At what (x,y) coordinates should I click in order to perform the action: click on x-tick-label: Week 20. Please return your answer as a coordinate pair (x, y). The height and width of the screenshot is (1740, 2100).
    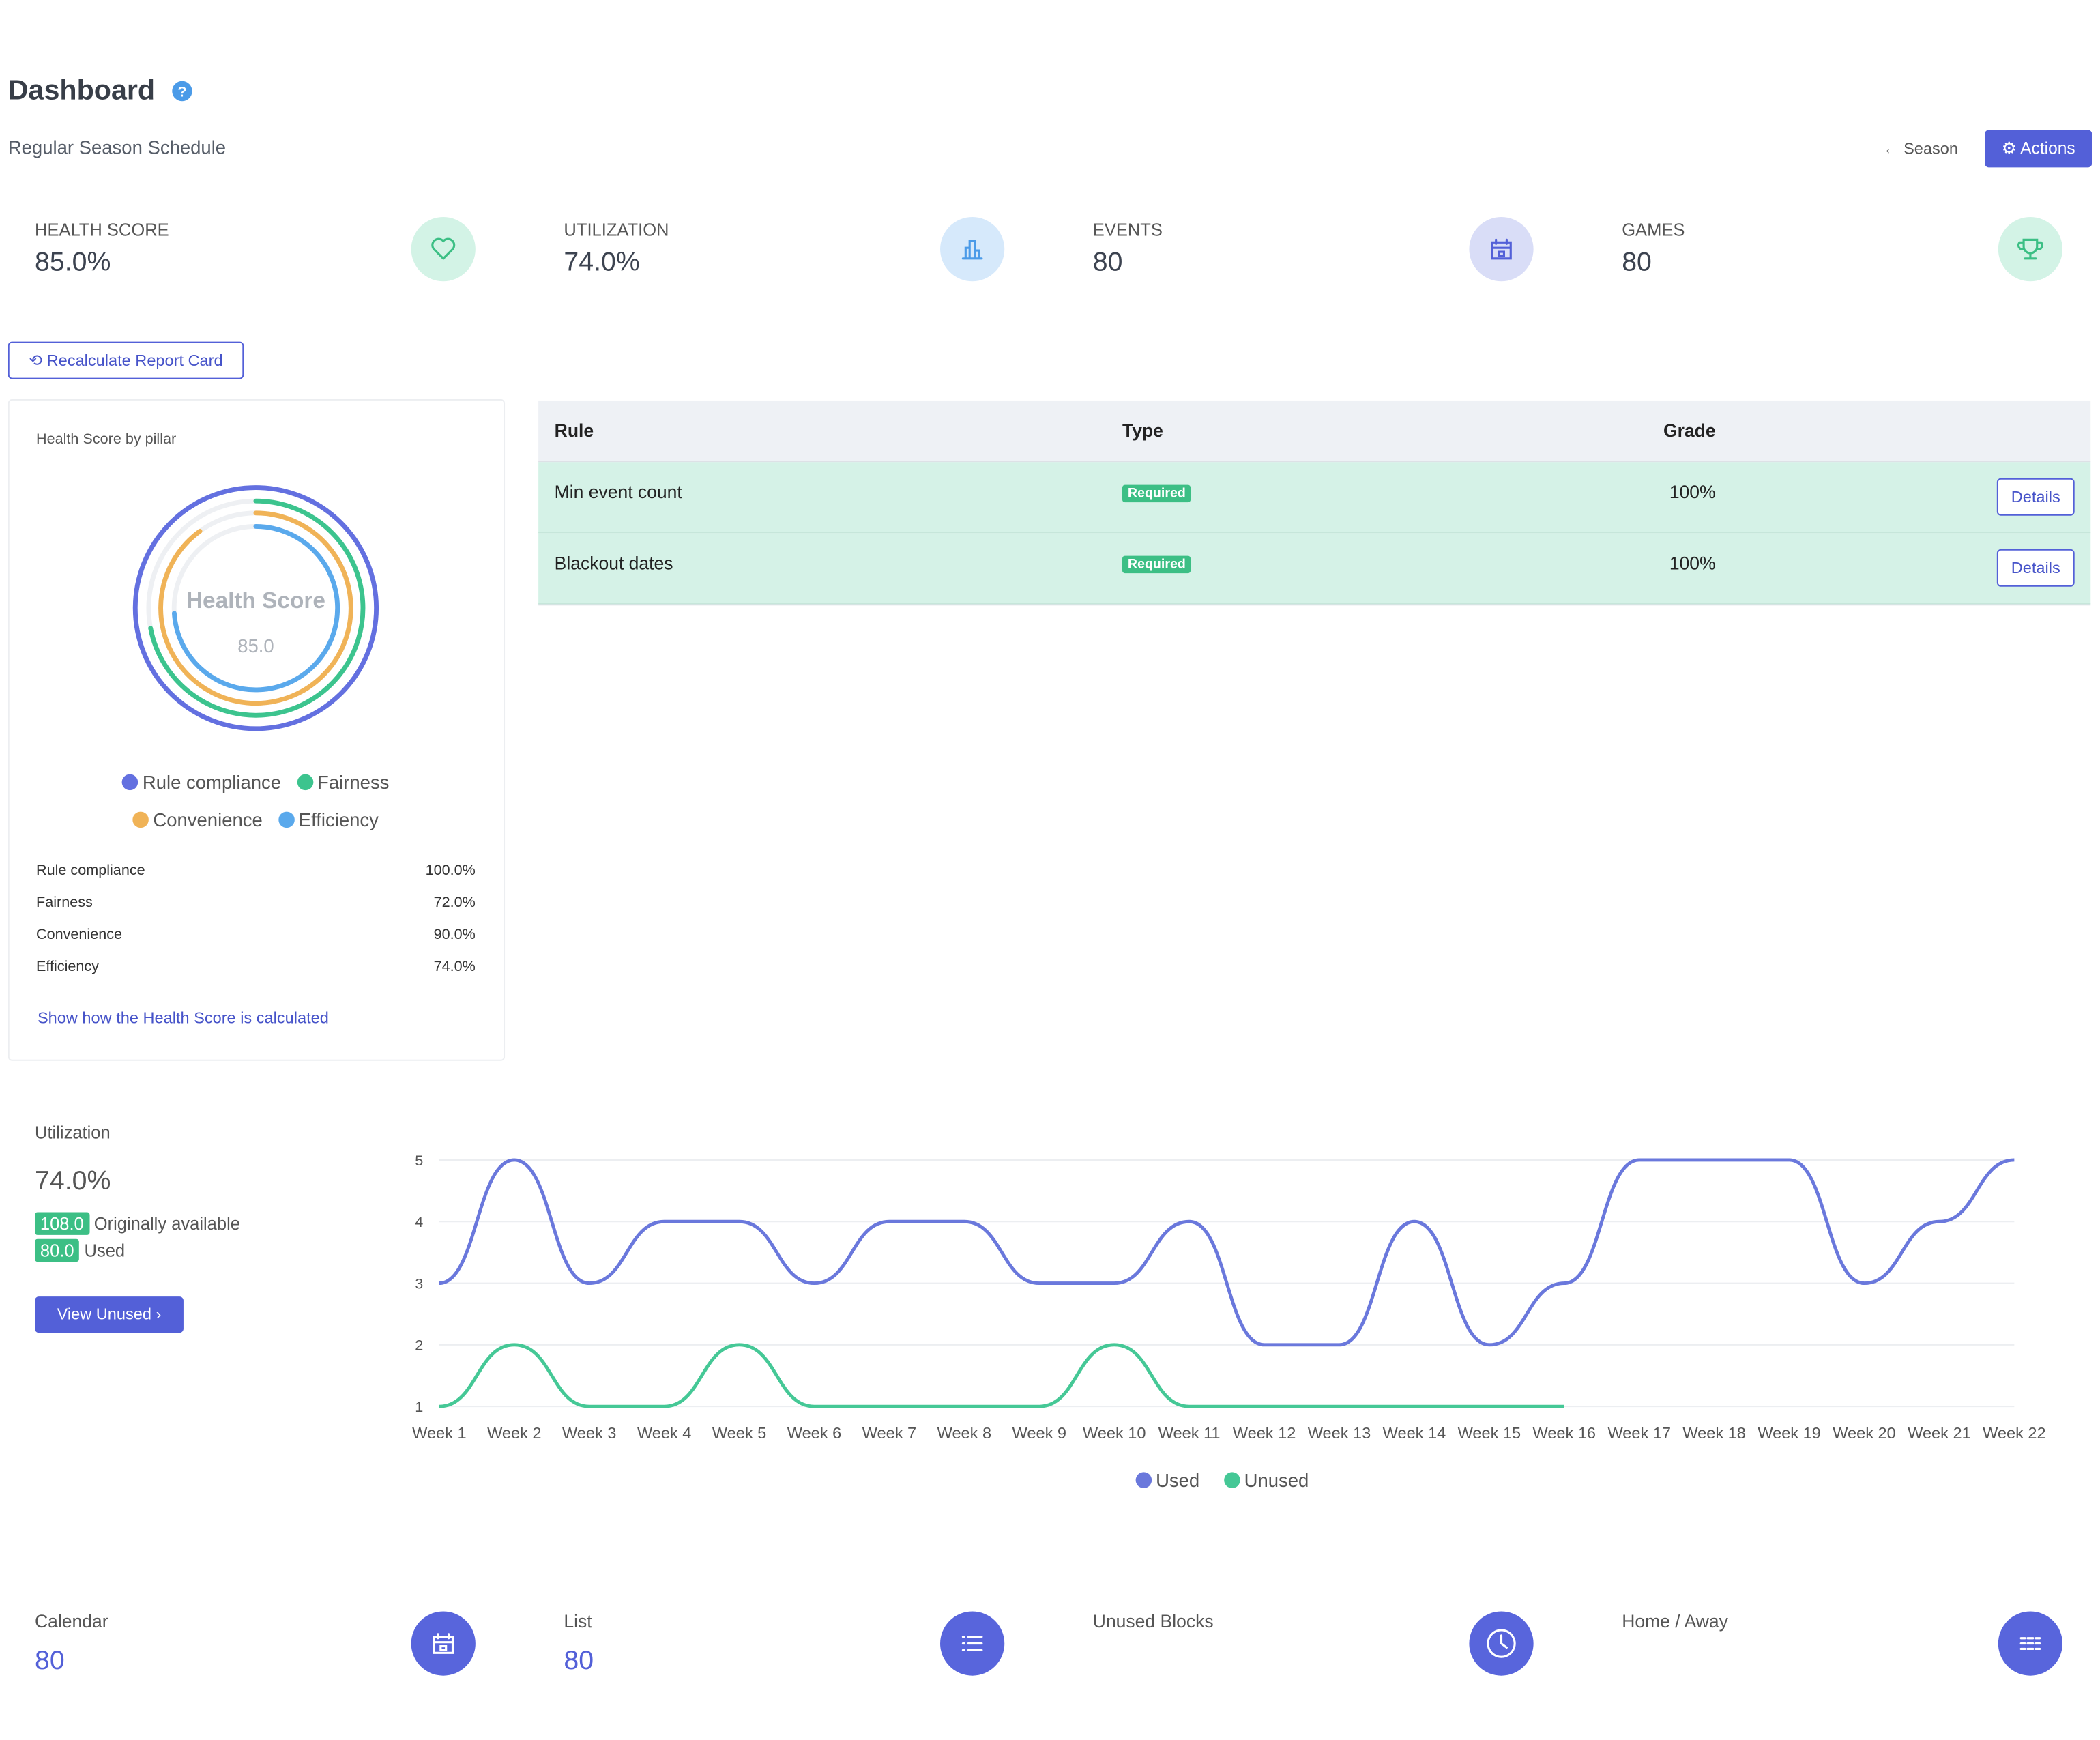
    Looking at the image, I should click on (1864, 1433).